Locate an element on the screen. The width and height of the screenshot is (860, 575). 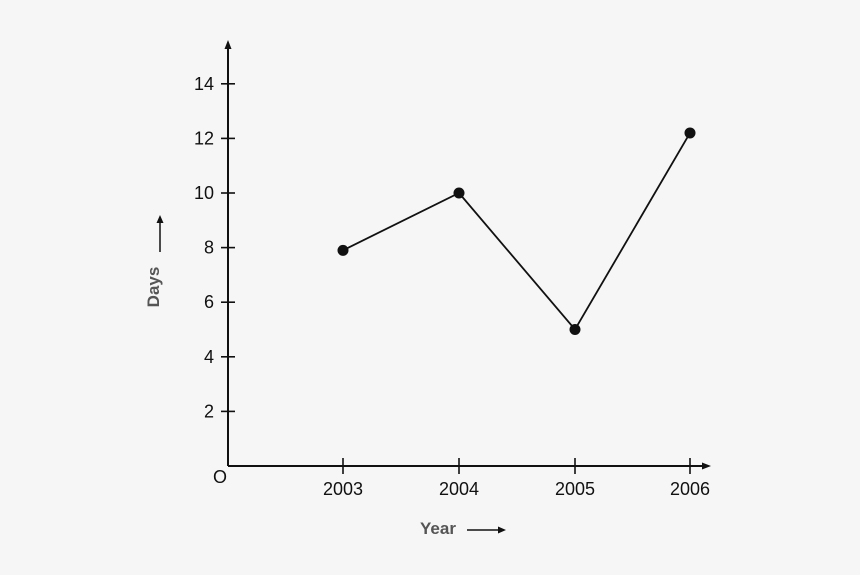
x-axis-arrowhead is located at coordinates (706, 466).